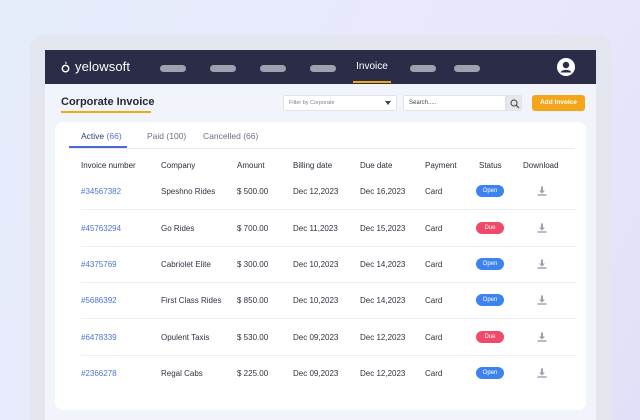 This screenshot has height=420, width=640. I want to click on search-icon, so click(515, 104).